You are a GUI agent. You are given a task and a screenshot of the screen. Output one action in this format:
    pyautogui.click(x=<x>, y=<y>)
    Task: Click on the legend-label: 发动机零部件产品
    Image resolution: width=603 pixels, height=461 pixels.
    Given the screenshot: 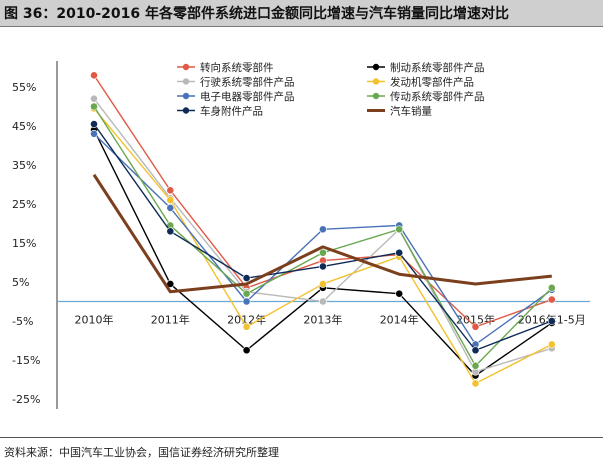 What is the action you would take?
    pyautogui.click(x=432, y=82)
    